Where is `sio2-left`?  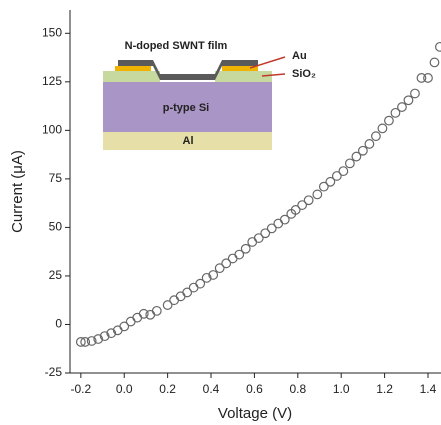 sio2-left is located at coordinates (131, 76).